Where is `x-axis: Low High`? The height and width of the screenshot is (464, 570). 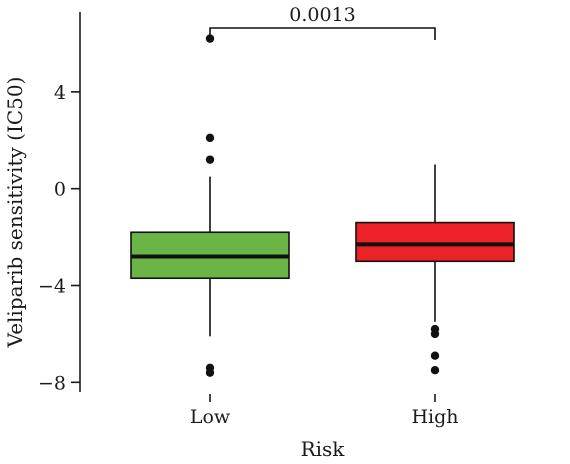
x-axis: Low High is located at coordinates (324, 411).